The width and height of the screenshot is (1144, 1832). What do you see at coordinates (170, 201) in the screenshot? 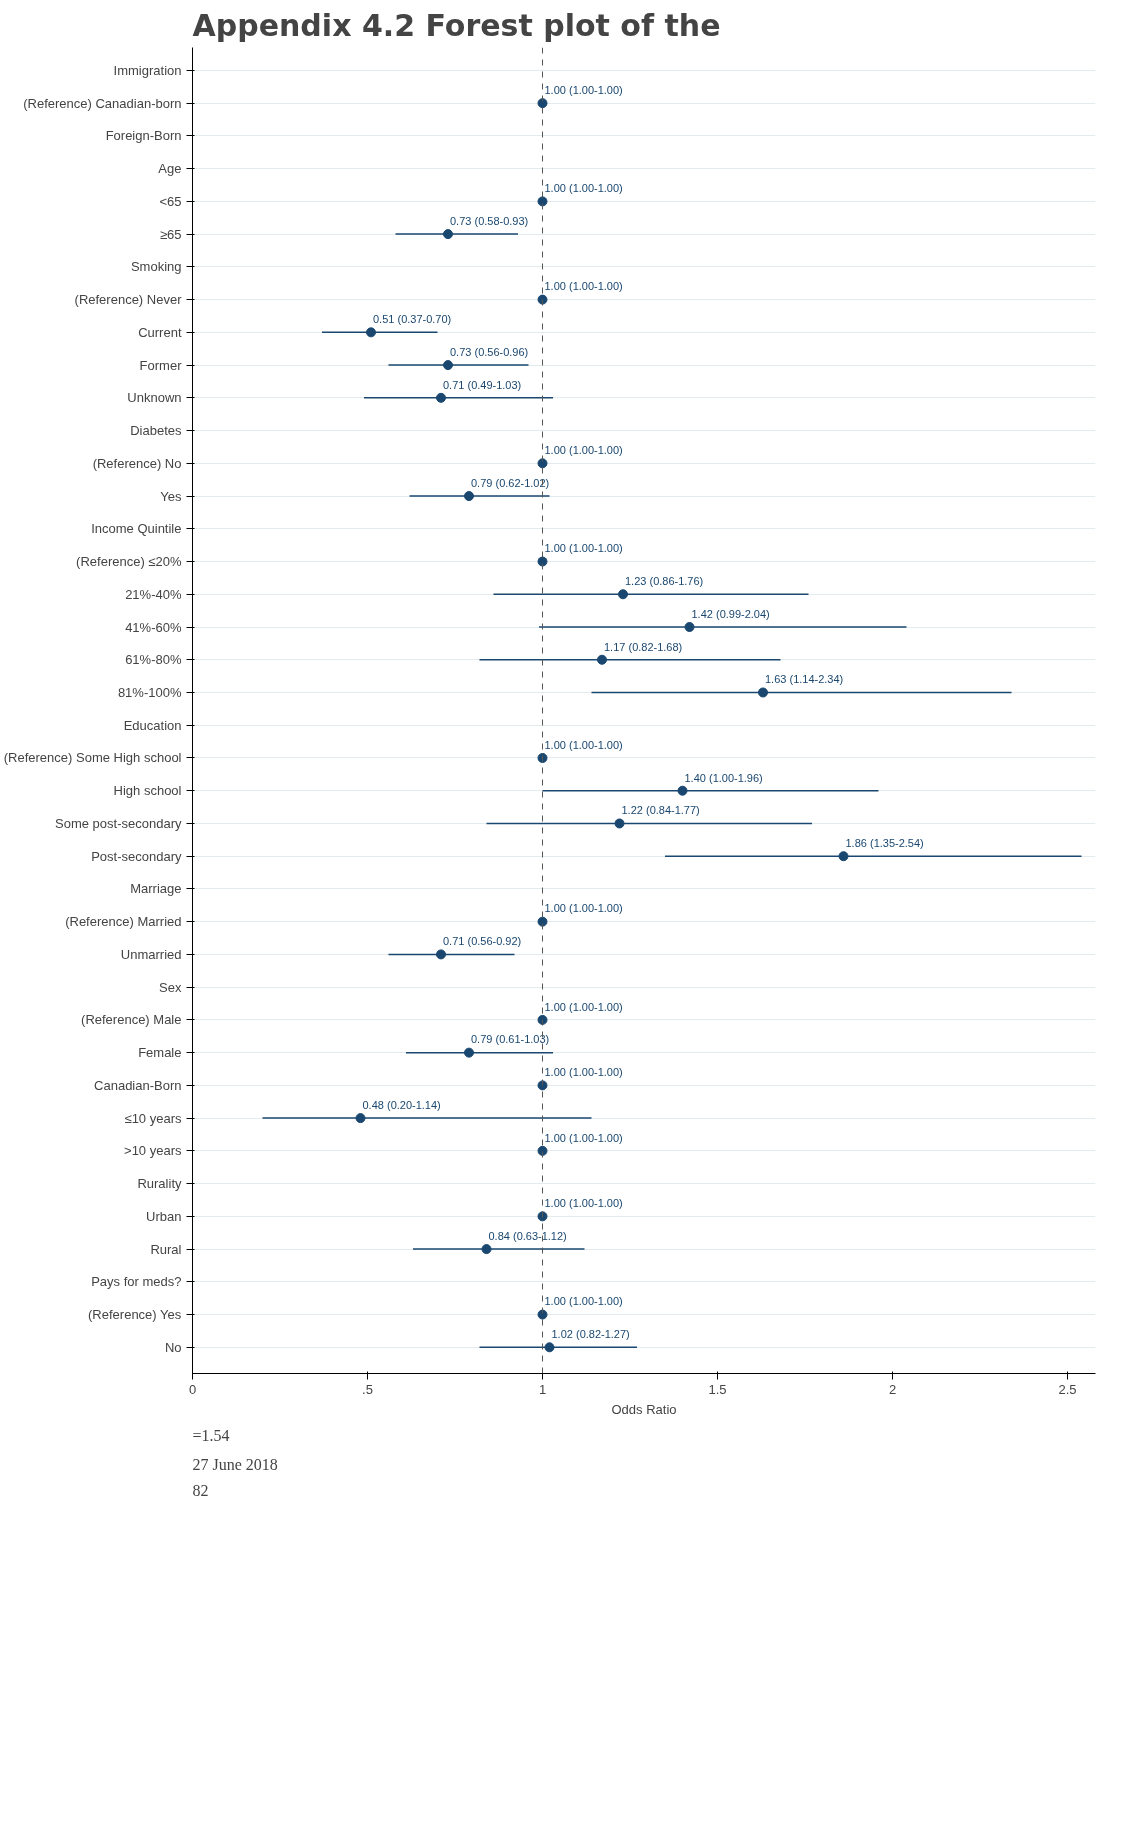
I see `y-tick-label: <65` at bounding box center [170, 201].